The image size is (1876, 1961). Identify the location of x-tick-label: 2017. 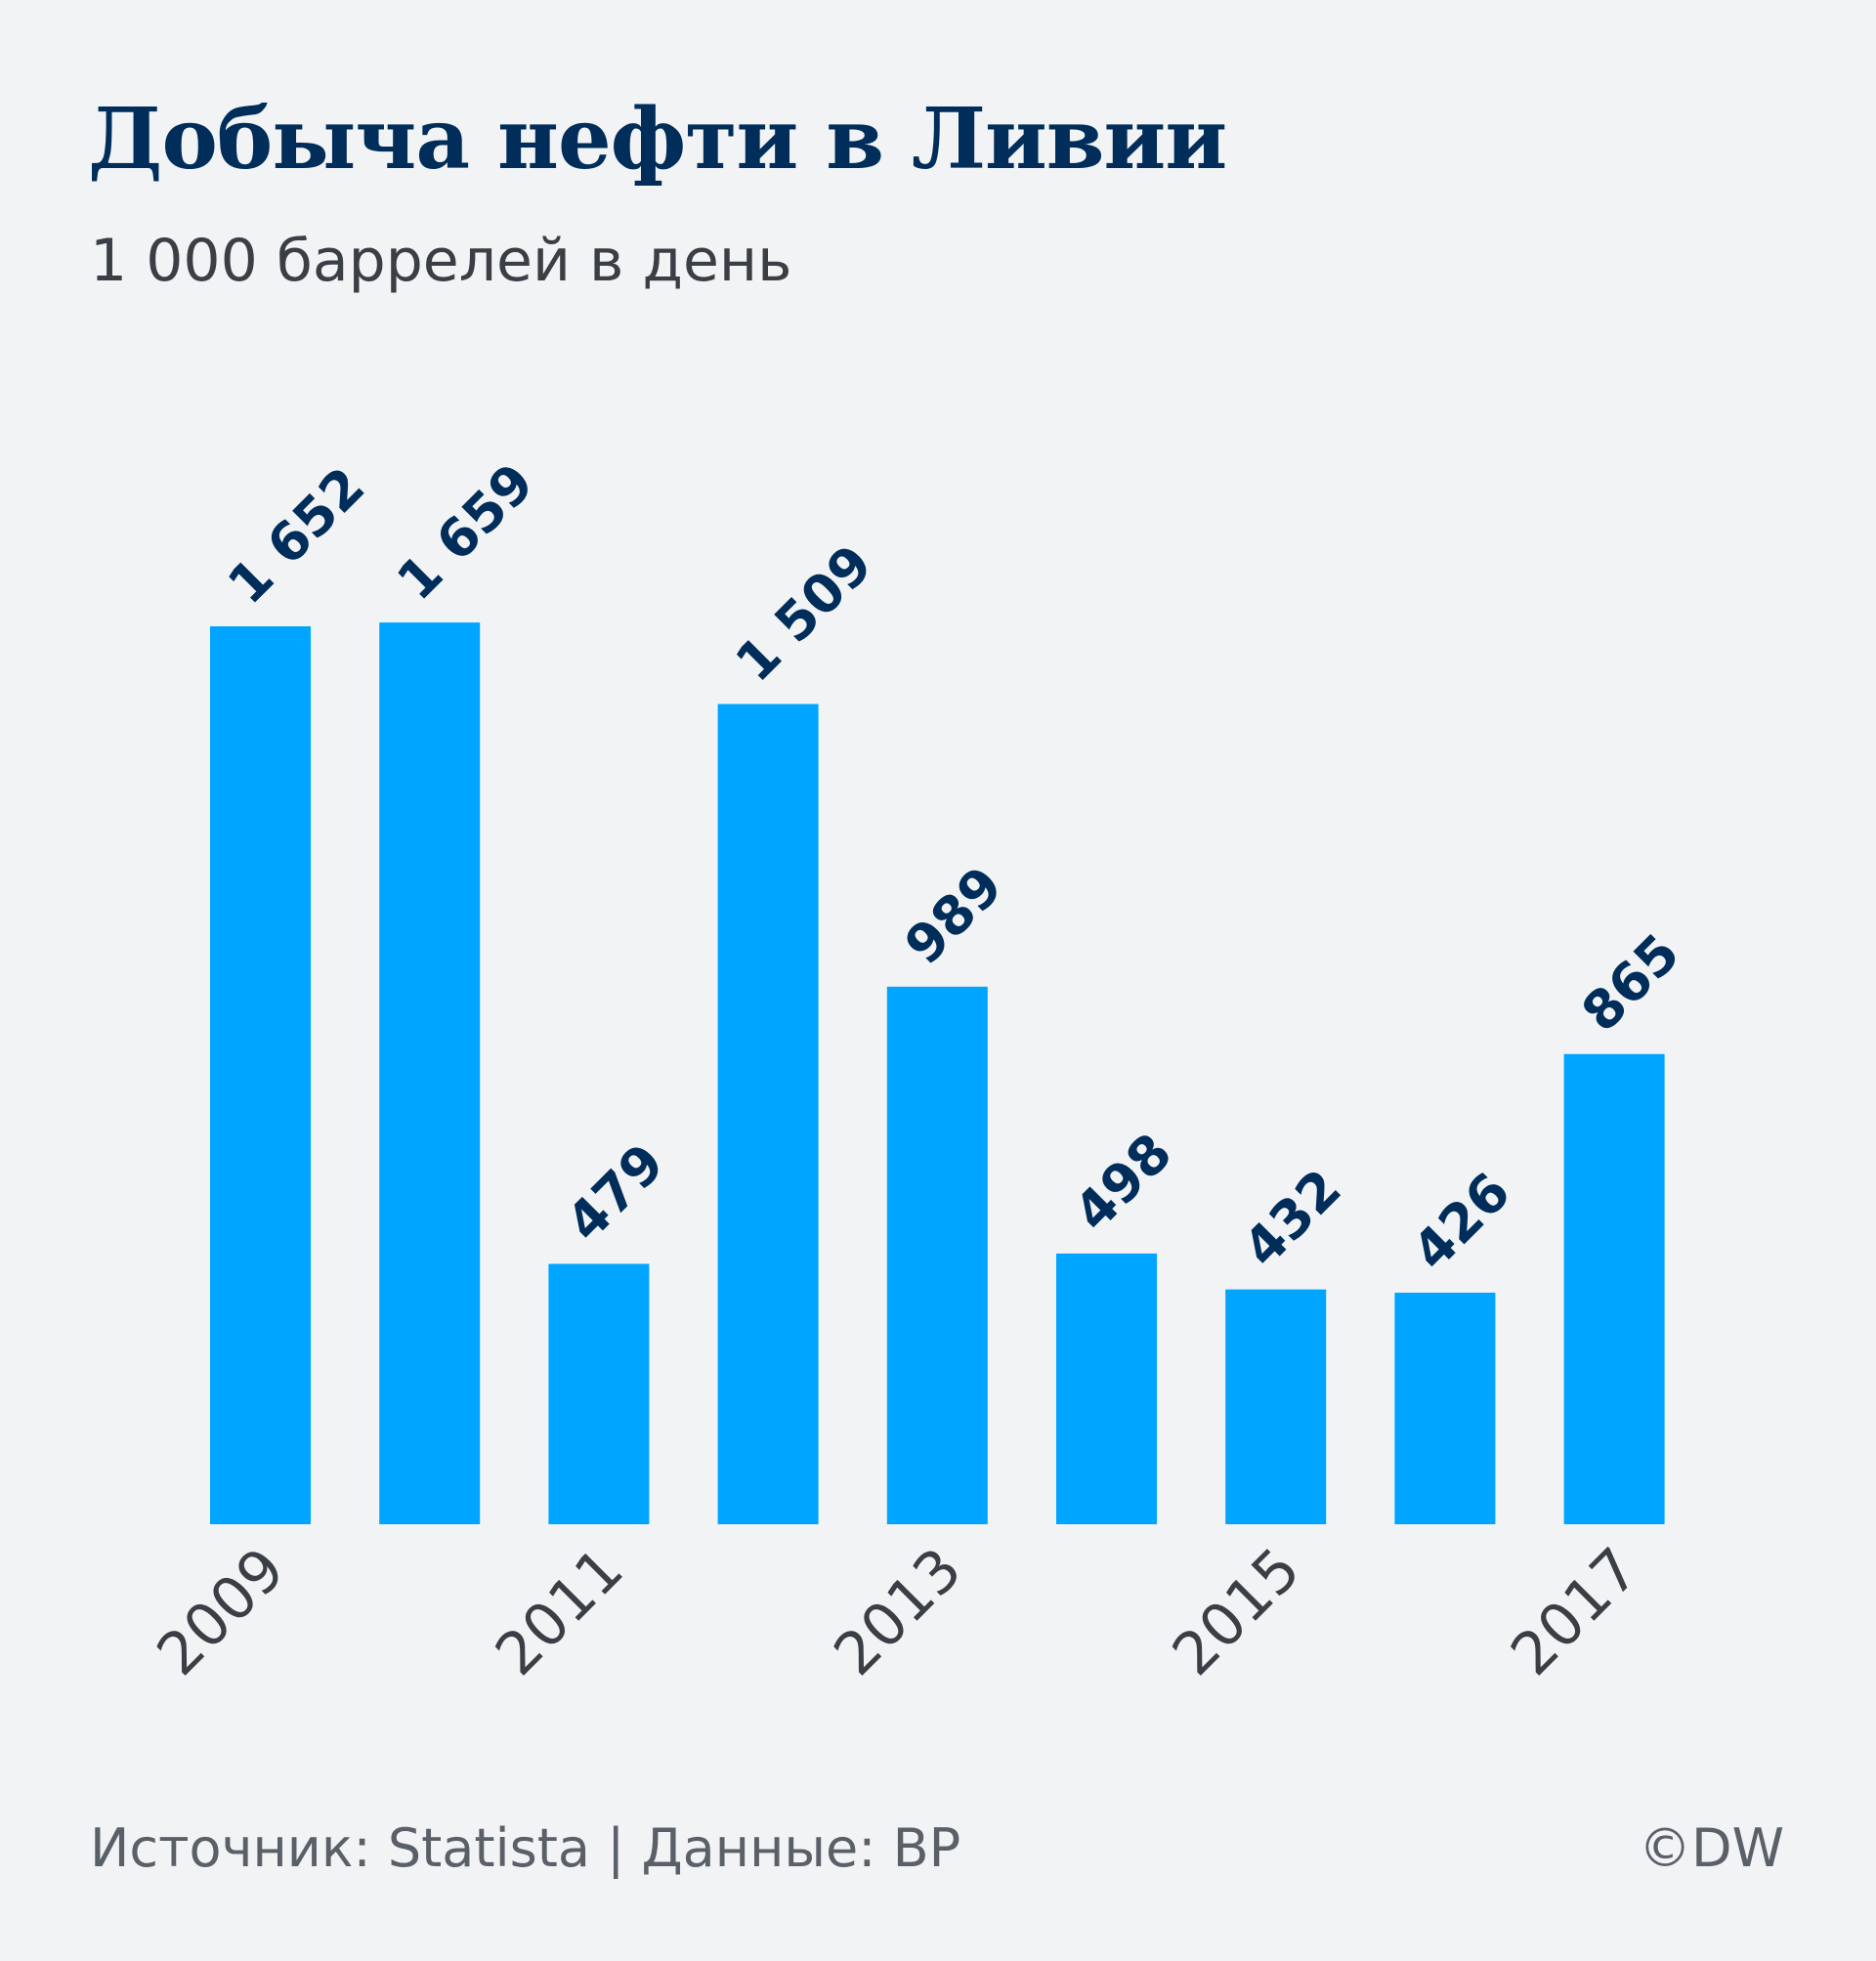
(1574, 1611).